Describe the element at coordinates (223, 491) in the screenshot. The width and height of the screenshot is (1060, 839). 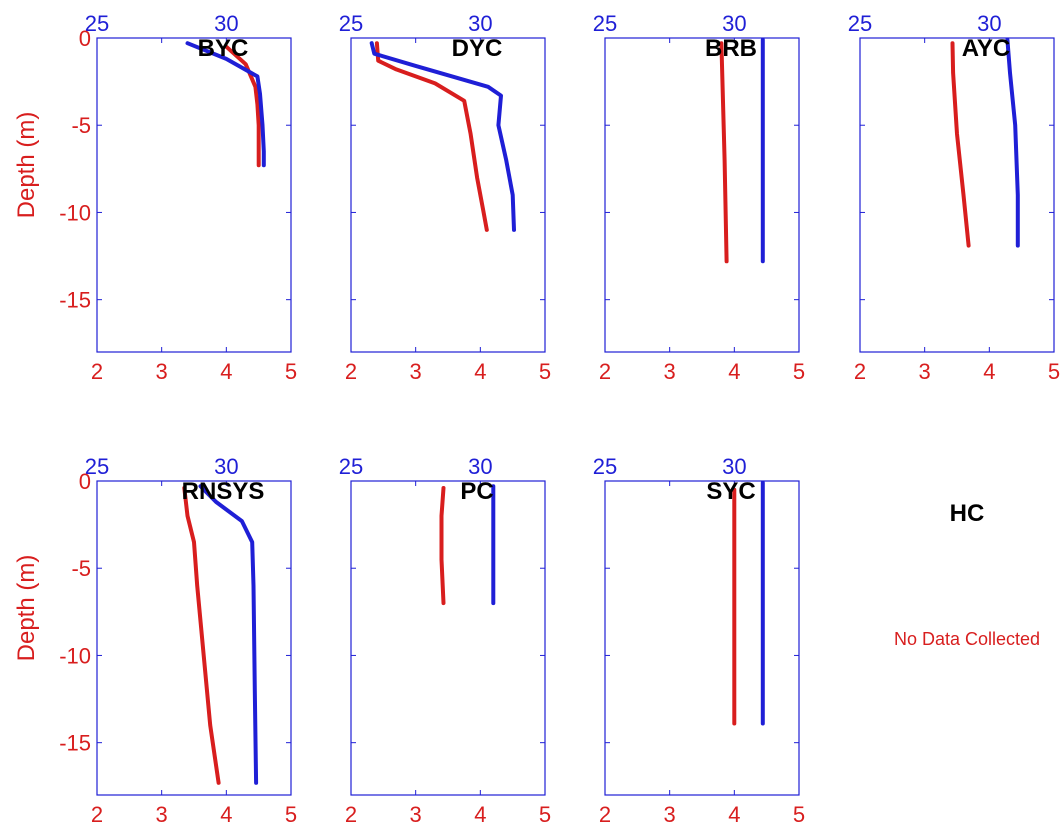
I see `station-label: RNSYS` at that location.